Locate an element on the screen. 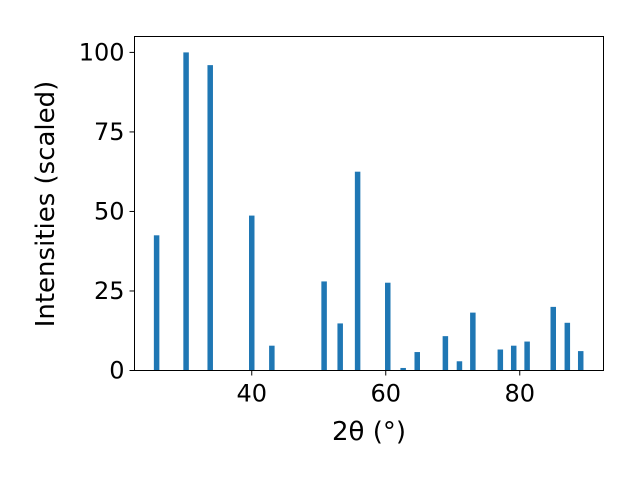 Image resolution: width=640 pixels, height=480 pixels. x-tick-label-1: 60 is located at coordinates (385, 394).